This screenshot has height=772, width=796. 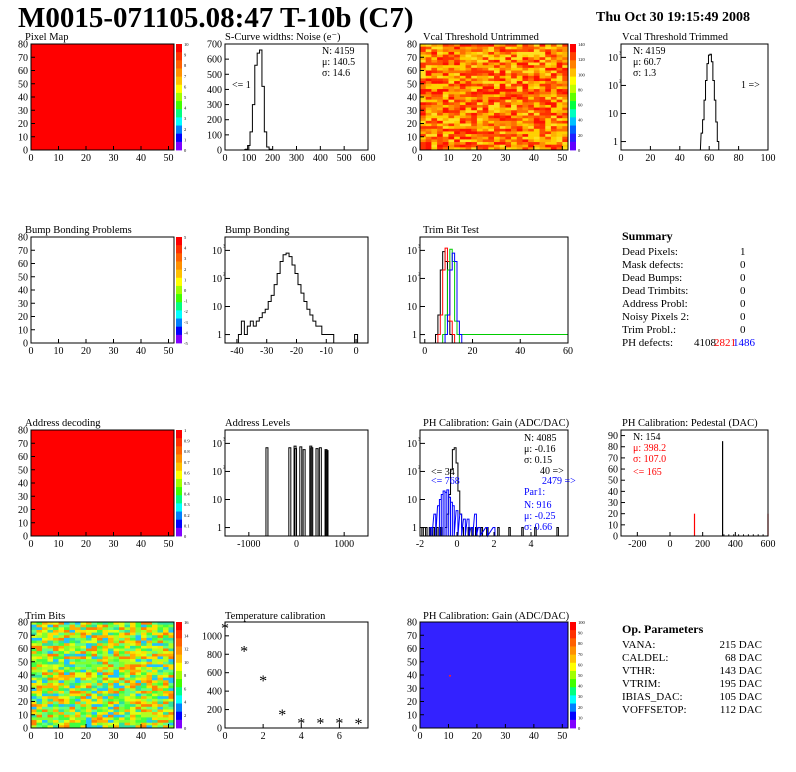 What do you see at coordinates (214, 45) in the screenshot?
I see `scurve-ytick-label: 700` at bounding box center [214, 45].